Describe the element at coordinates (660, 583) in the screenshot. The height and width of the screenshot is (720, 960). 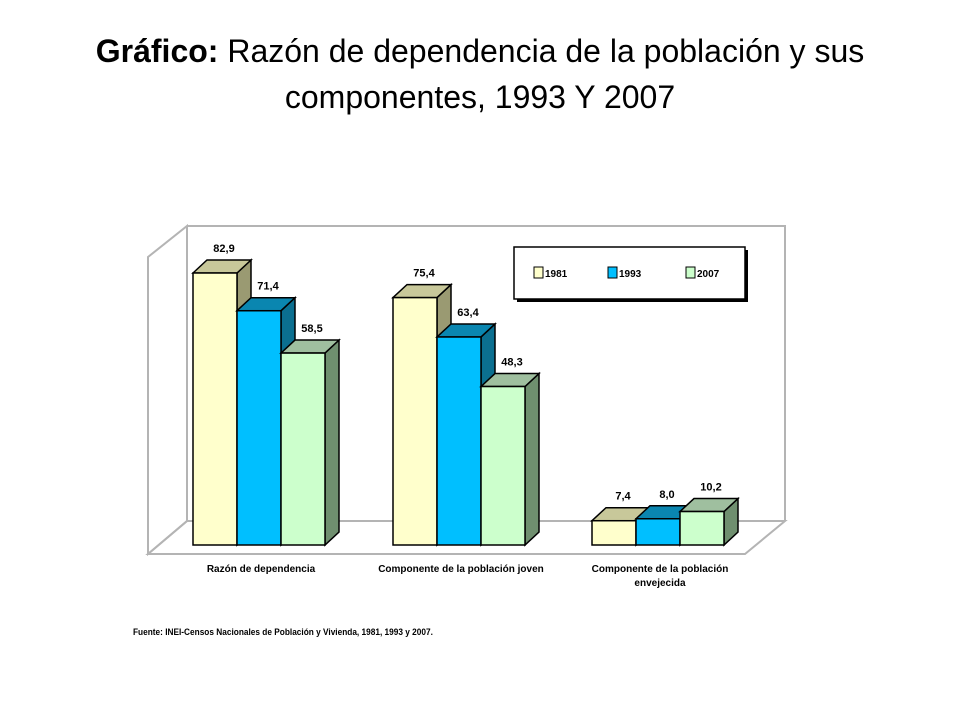
I see `category-label-line: envejecida` at that location.